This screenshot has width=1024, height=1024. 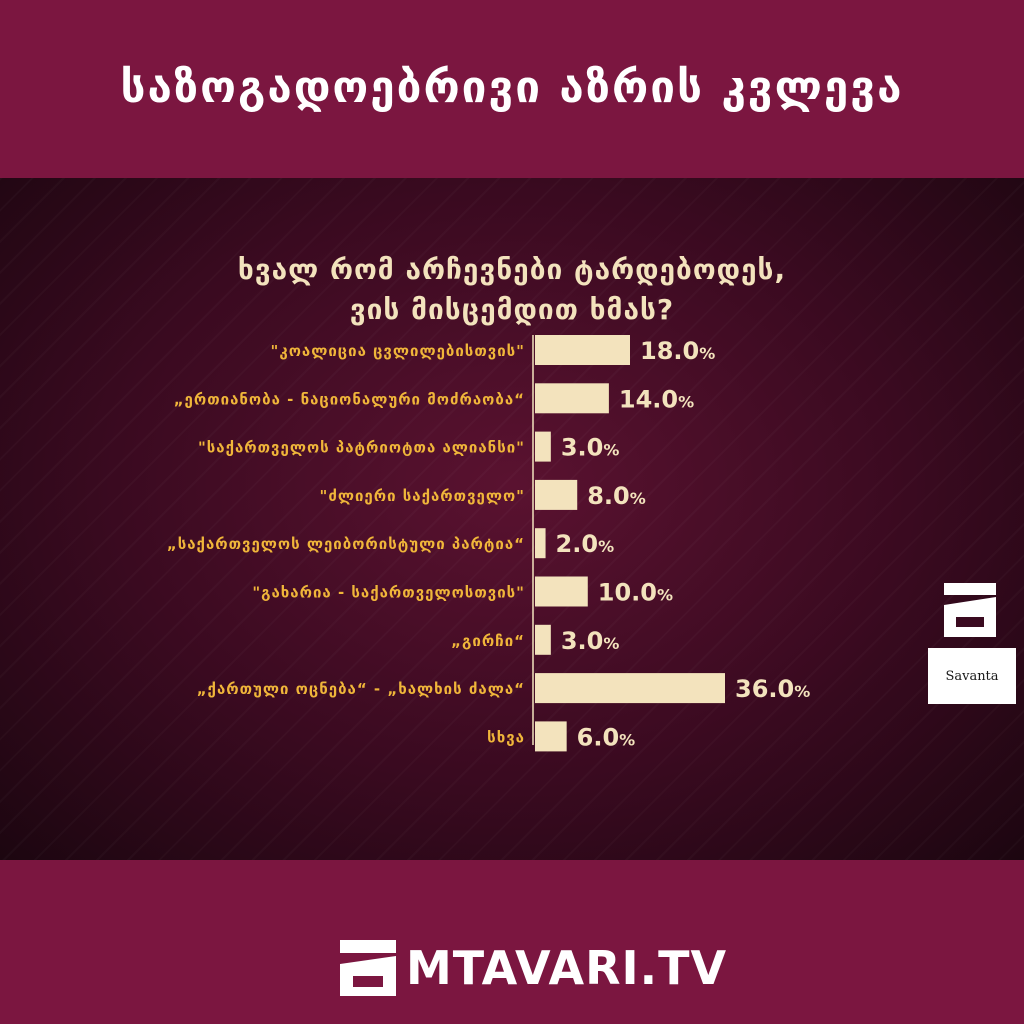 I want to click on savanta-logo: Savanta, so click(x=972, y=676).